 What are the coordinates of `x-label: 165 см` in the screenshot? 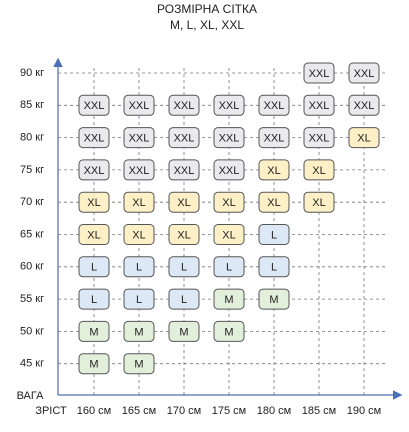 It's located at (139, 411).